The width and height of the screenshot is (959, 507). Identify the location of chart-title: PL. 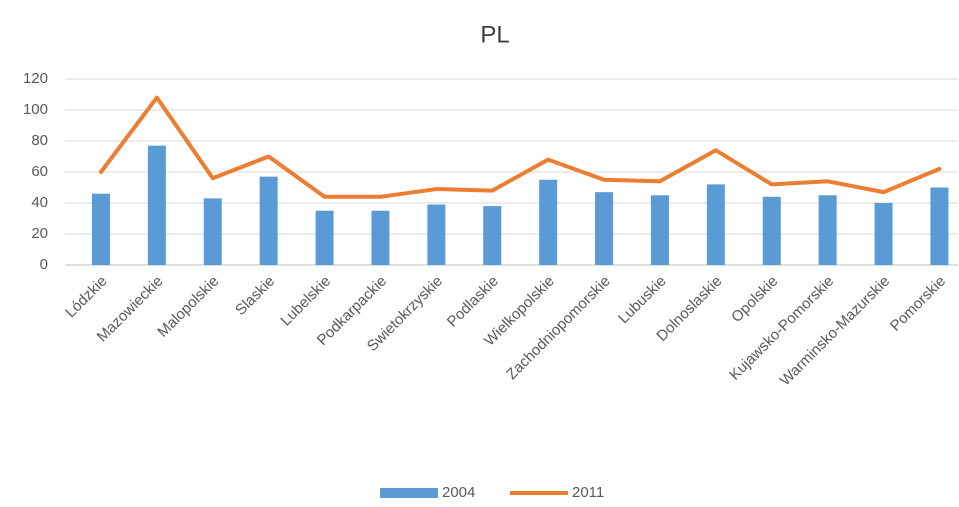
(494, 34).